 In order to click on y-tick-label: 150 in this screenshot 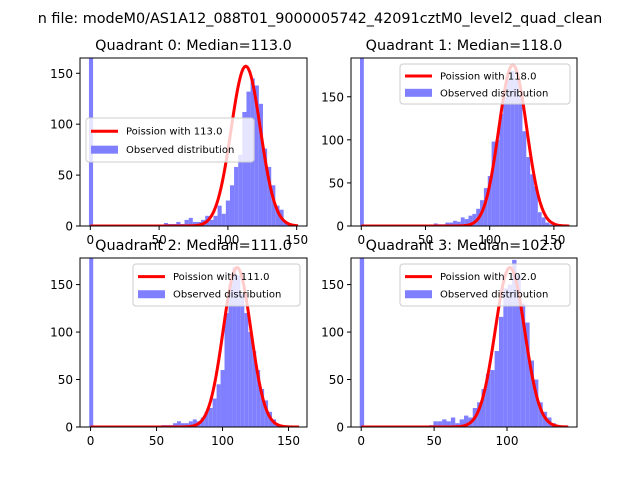, I will do `click(61, 285)`.